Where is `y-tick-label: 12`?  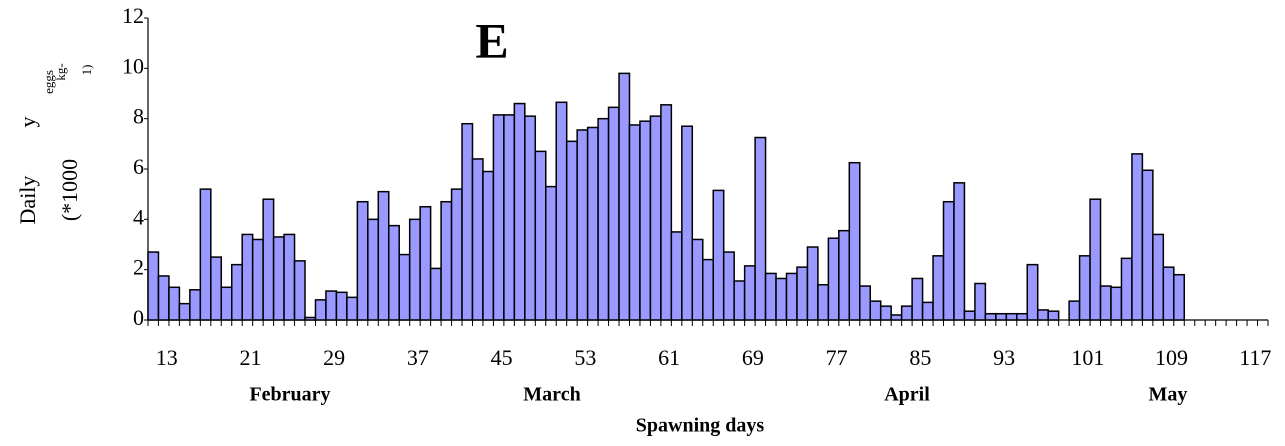 y-tick-label: 12 is located at coordinates (133, 15).